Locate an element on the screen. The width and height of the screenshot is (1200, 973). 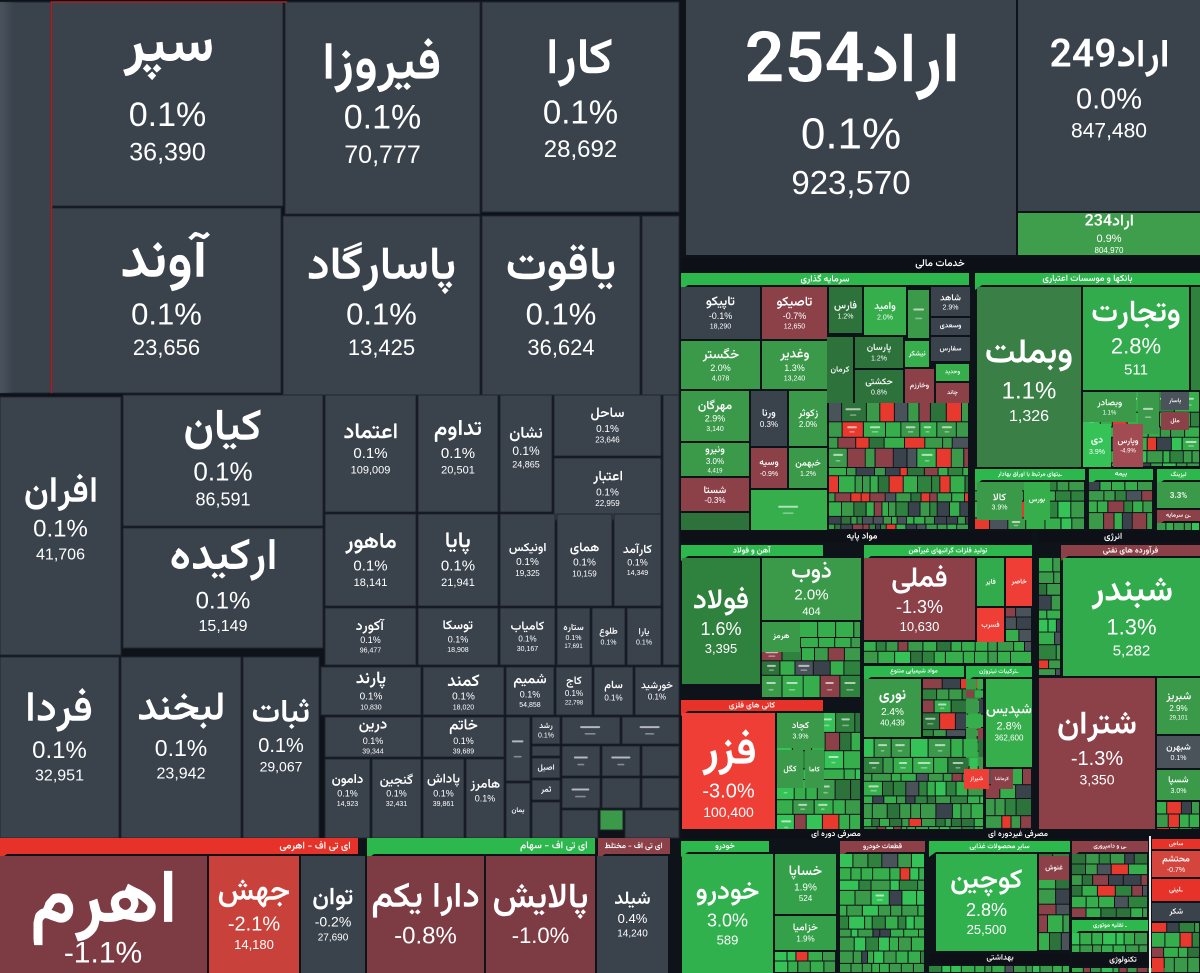
svg-text: -0.8% is located at coordinates (425, 936).